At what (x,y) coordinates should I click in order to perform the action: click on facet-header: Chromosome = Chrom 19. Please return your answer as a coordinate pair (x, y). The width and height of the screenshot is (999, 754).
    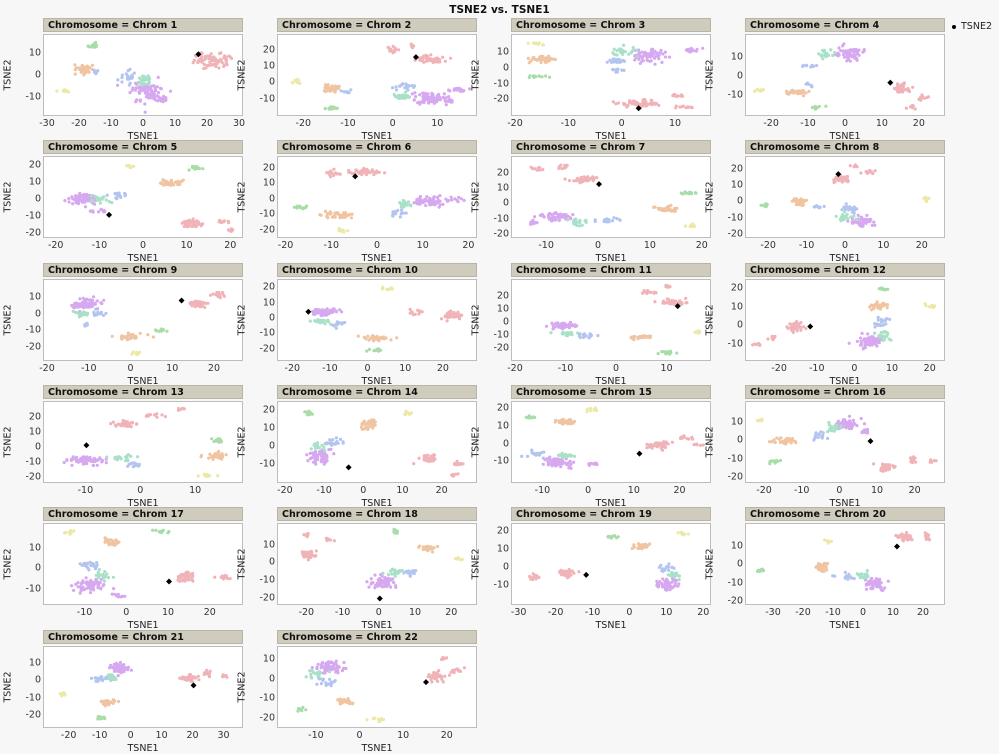
    Looking at the image, I should click on (611, 514).